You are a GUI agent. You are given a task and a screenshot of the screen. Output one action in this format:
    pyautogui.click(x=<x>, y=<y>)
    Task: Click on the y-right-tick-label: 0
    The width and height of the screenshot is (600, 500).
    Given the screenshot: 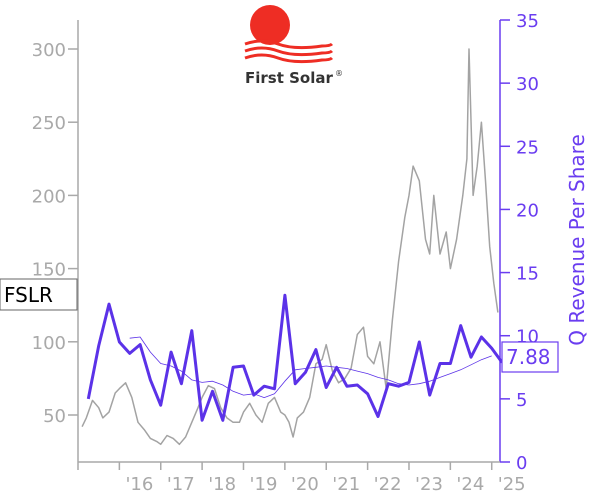 What is the action you would take?
    pyautogui.click(x=521, y=463)
    